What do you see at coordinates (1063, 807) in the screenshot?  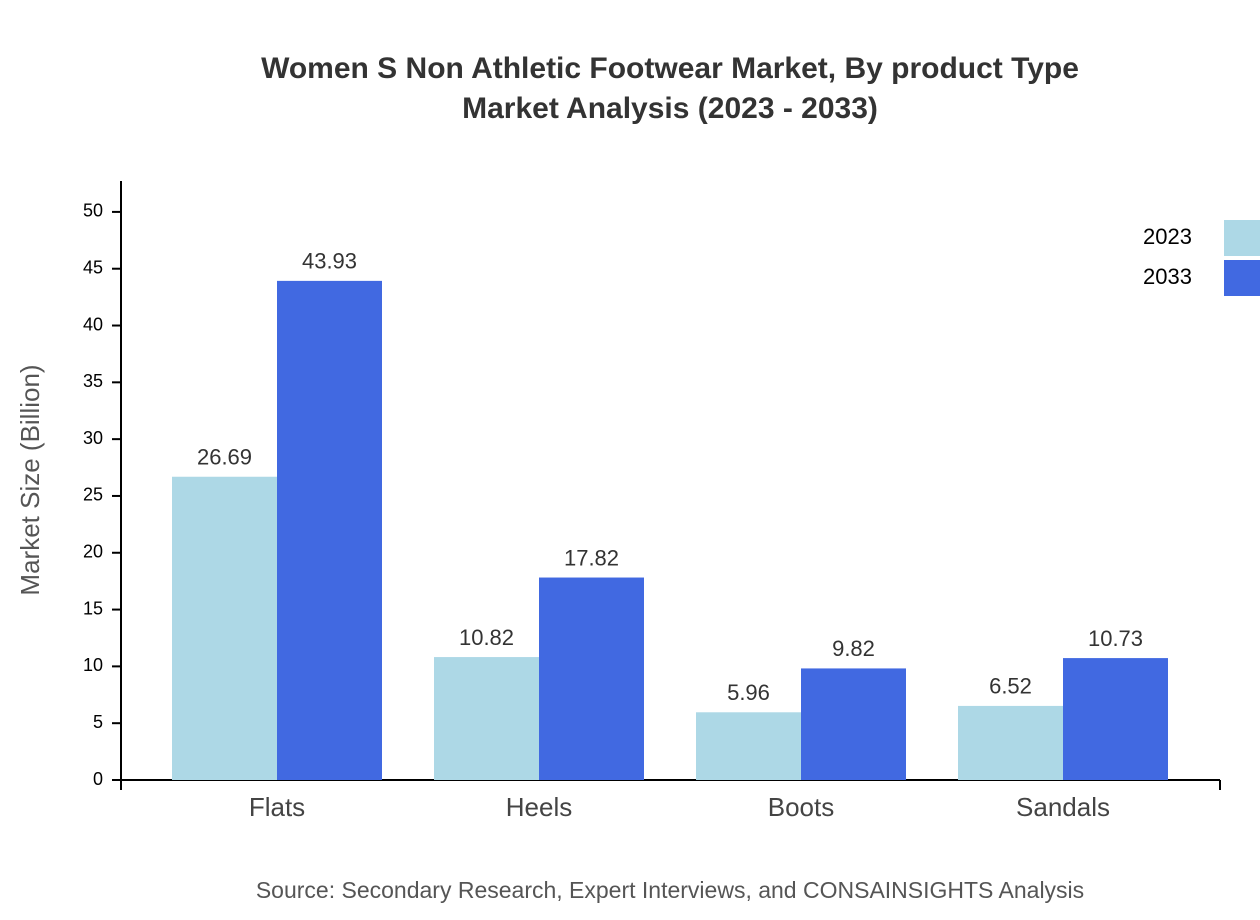 I see `x-tick-label: Sandals` at bounding box center [1063, 807].